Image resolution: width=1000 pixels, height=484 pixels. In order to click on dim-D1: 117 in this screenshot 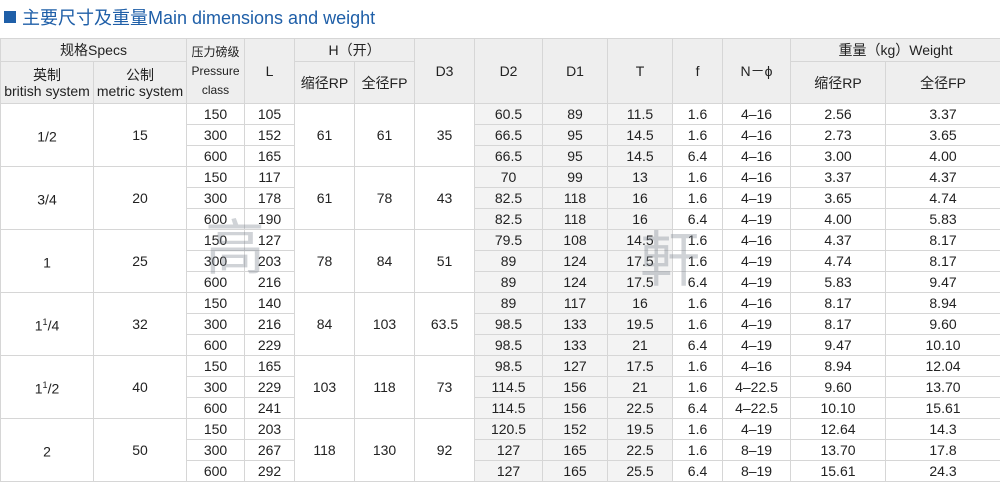, I will do `click(575, 303)`.